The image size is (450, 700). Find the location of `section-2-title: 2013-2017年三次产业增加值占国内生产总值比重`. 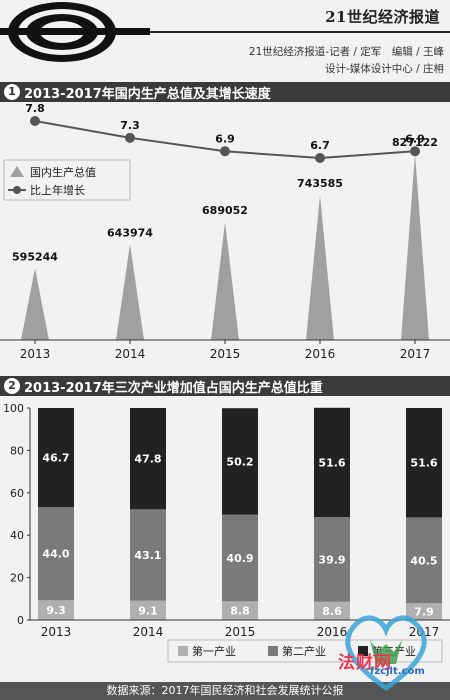

section-2-title: 2013-2017年三次产业增加值占国内生产总值比重 is located at coordinates (173, 388).